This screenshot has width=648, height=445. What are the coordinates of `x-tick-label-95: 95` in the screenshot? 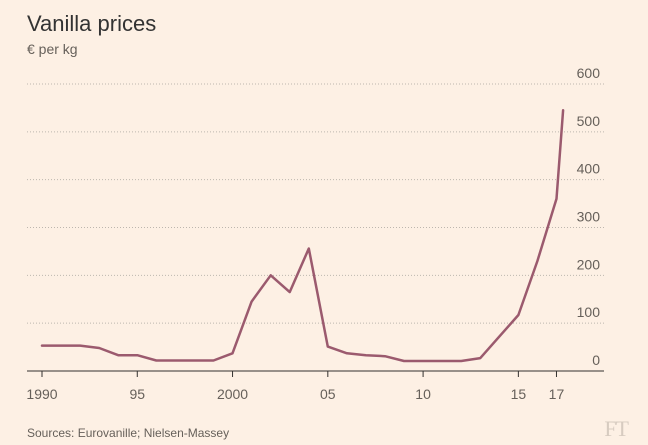 It's located at (137, 394).